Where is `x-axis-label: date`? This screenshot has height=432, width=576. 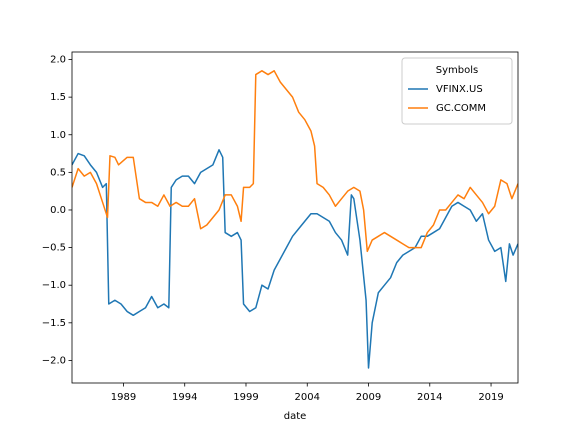
x-axis-label: date is located at coordinates (295, 416).